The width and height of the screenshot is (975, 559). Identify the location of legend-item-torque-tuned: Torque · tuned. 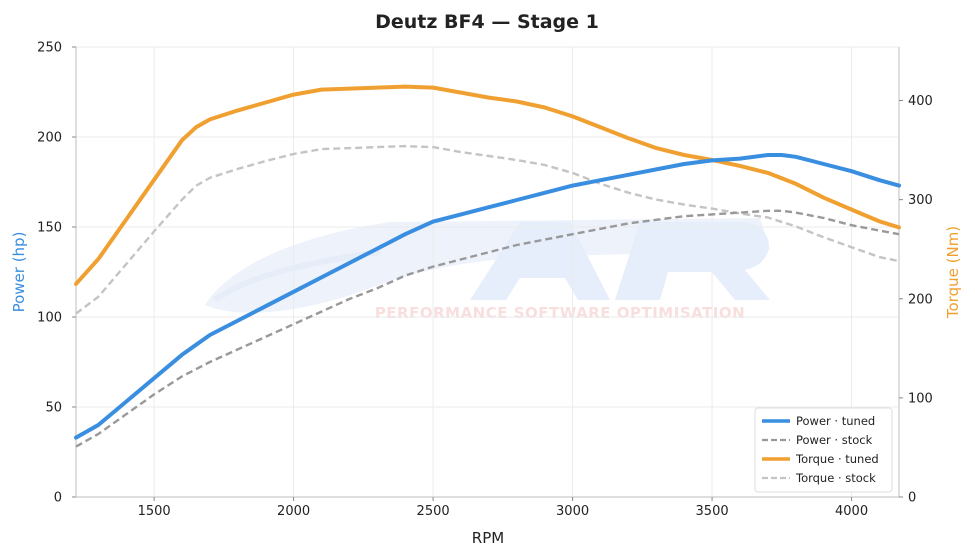
(820, 459).